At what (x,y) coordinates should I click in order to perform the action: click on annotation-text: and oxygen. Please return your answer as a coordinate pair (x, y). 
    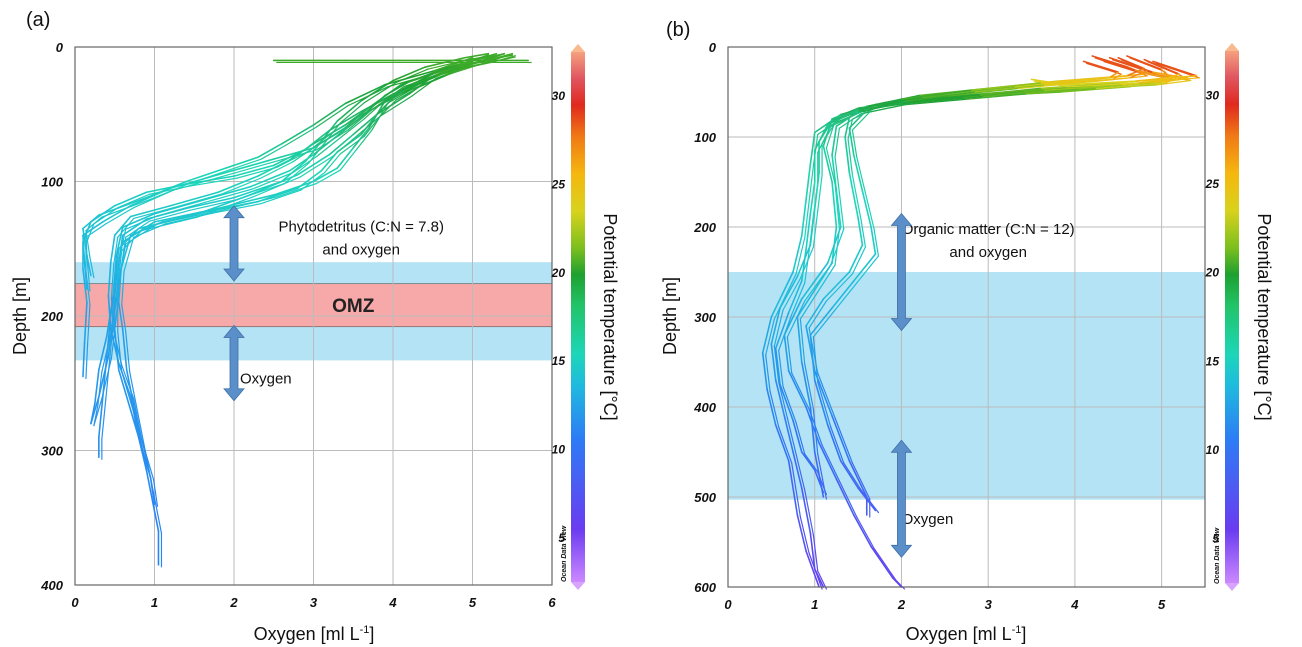
    Looking at the image, I should click on (988, 252).